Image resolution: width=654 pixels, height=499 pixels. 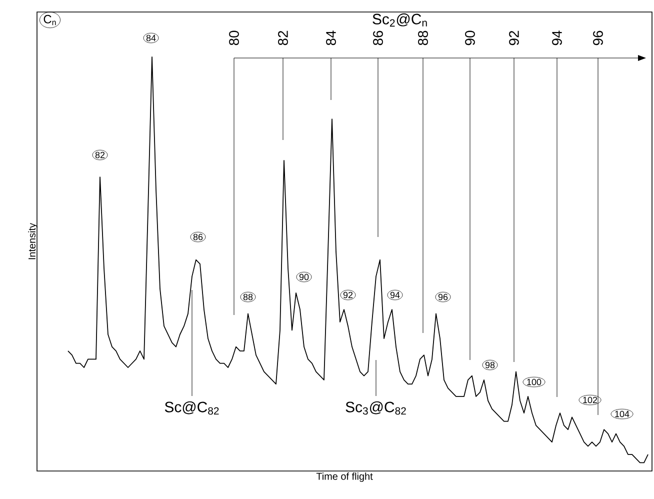 What do you see at coordinates (423, 38) in the screenshot?
I see `text: 88` at bounding box center [423, 38].